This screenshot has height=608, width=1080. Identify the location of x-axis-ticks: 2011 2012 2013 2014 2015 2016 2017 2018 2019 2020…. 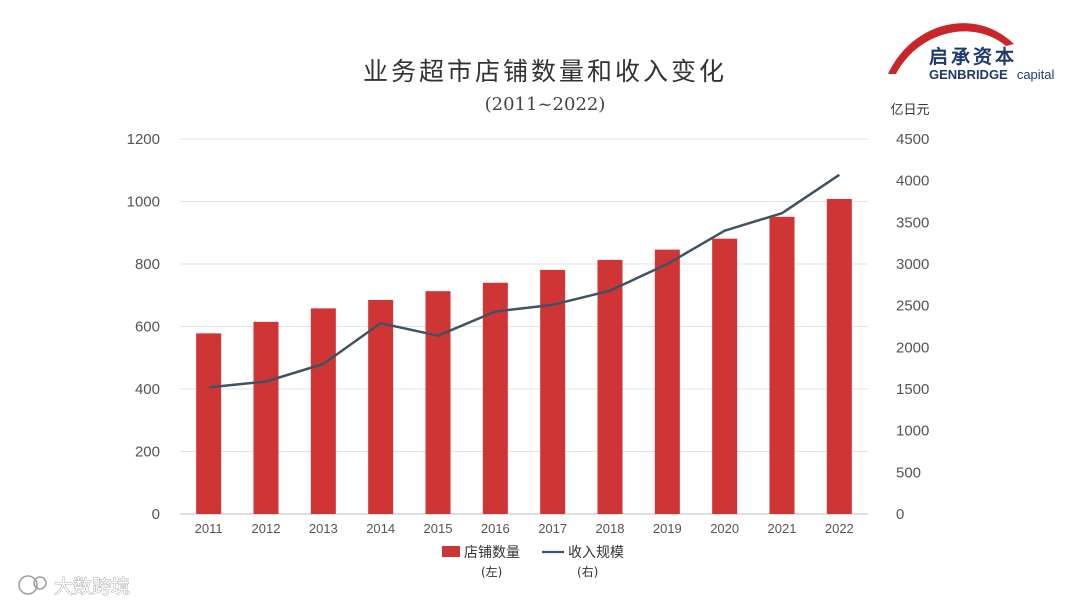
(524, 528).